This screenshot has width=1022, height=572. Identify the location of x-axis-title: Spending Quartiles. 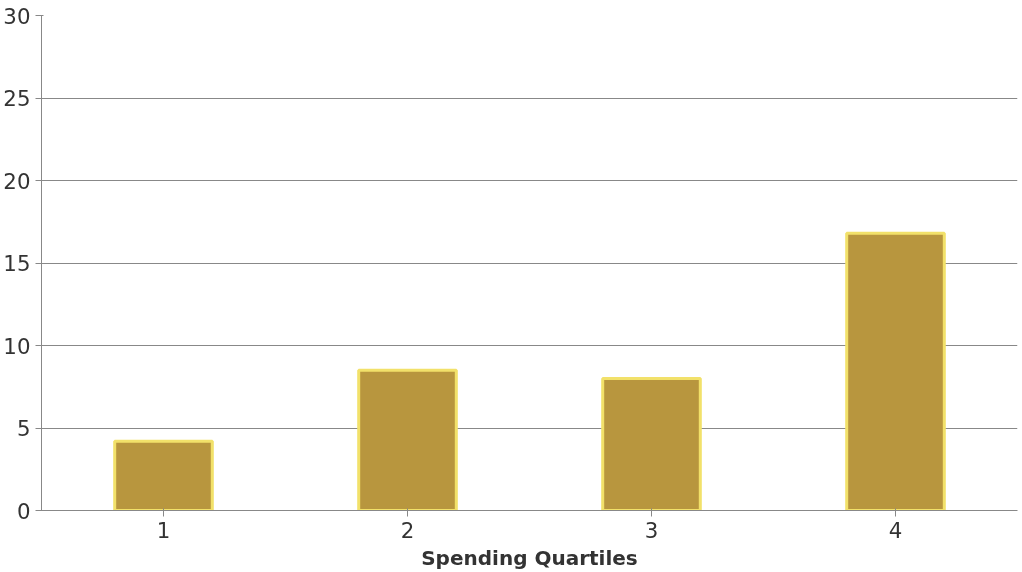
(529, 557).